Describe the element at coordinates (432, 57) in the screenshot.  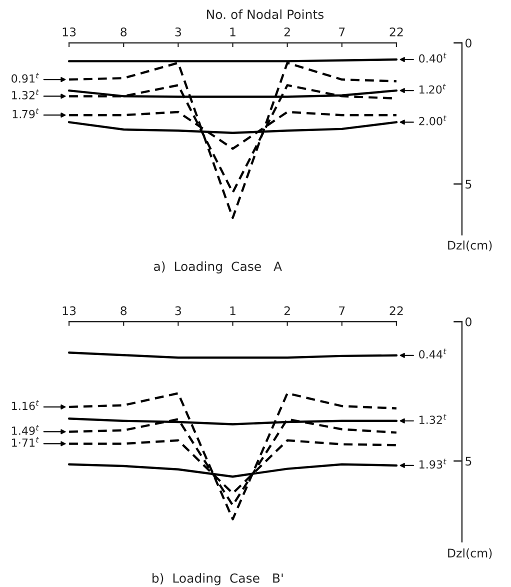
I see `legend-label: 0.40$^{t}$` at that location.